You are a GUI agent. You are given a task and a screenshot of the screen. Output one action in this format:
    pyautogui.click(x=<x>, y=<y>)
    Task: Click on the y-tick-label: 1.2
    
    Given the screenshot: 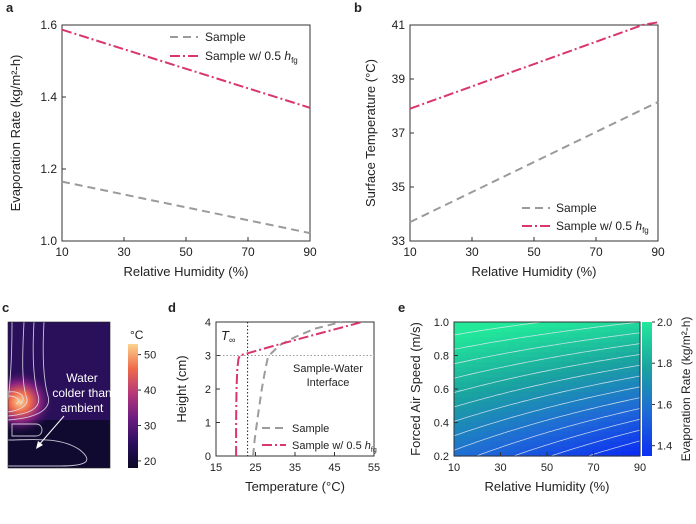 What is the action you would take?
    pyautogui.click(x=48, y=169)
    